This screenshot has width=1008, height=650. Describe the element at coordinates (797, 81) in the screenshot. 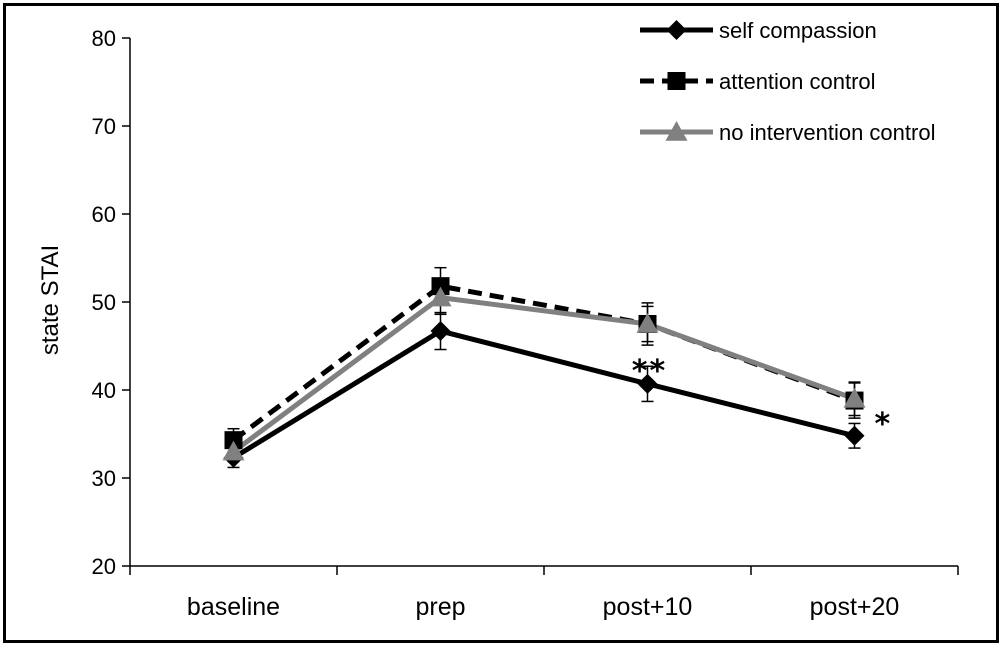

I see `legend-label-2: attention control` at that location.